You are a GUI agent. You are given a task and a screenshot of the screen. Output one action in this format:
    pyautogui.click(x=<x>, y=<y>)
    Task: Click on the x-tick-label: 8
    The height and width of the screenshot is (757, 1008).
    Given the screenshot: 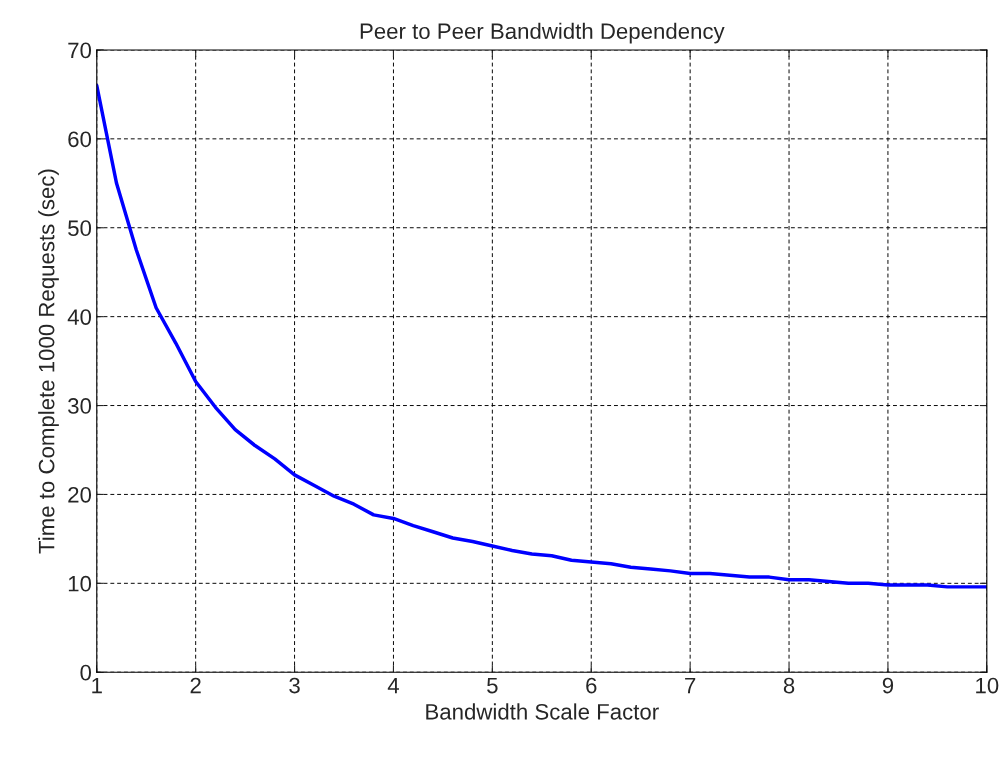 What is the action you would take?
    pyautogui.click(x=789, y=685)
    